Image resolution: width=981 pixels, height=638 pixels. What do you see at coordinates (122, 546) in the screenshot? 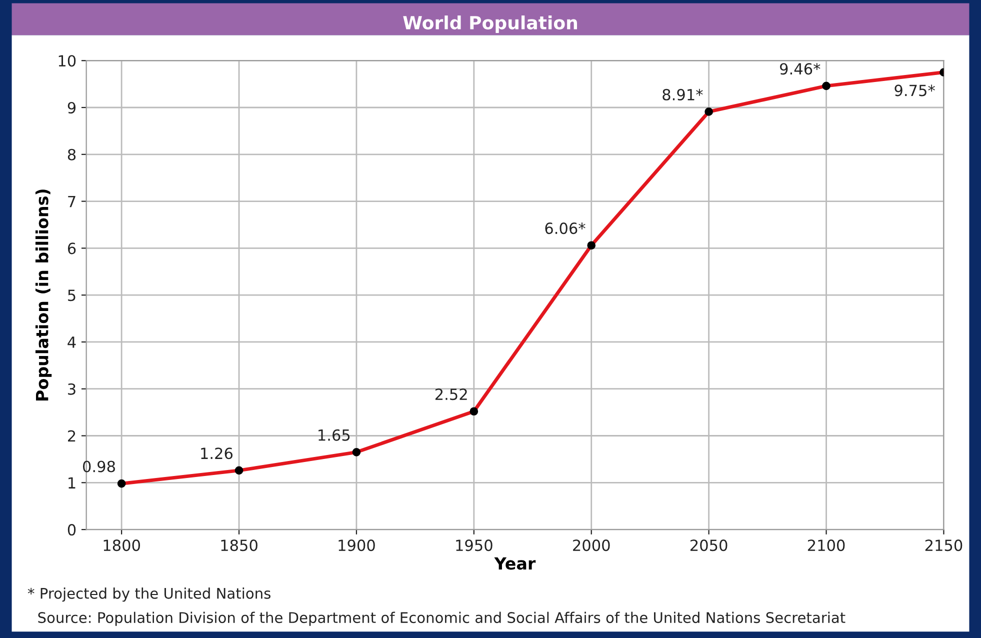
I see `x-tick-label: 1800` at bounding box center [122, 546].